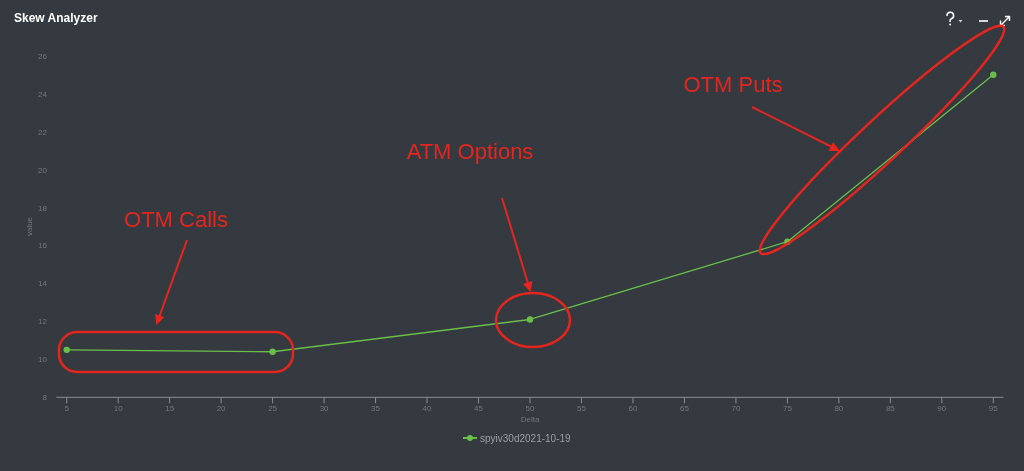  What do you see at coordinates (470, 151) in the screenshot?
I see `annotation: ATM Options` at bounding box center [470, 151].